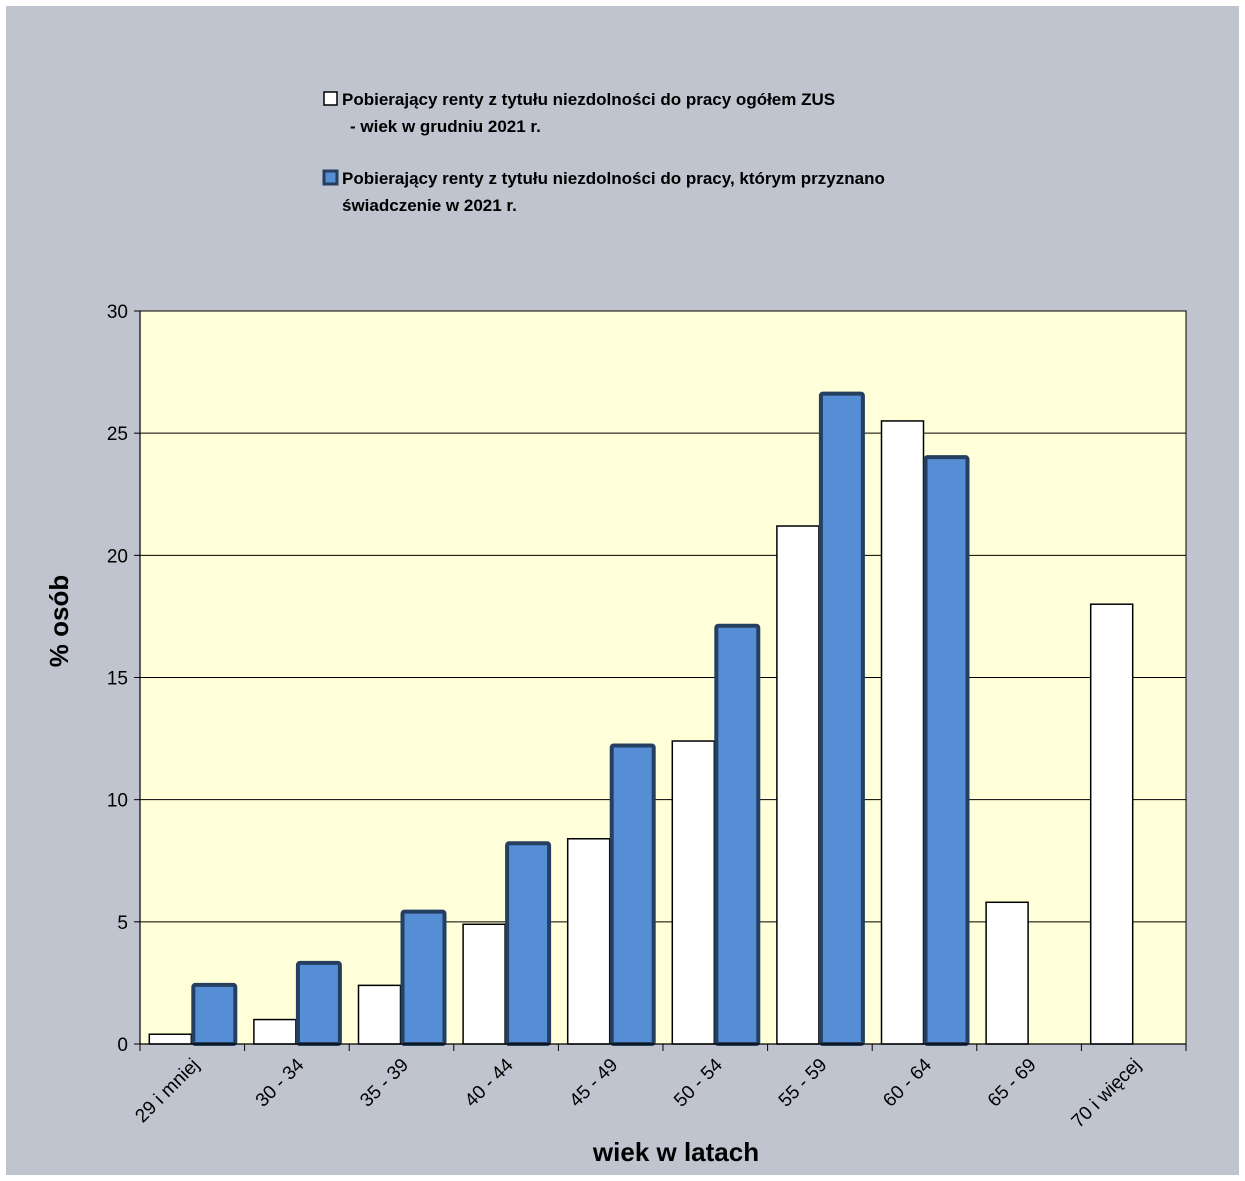  I want to click on x-tick-label: 70 i więcej, so click(1107, 1094).